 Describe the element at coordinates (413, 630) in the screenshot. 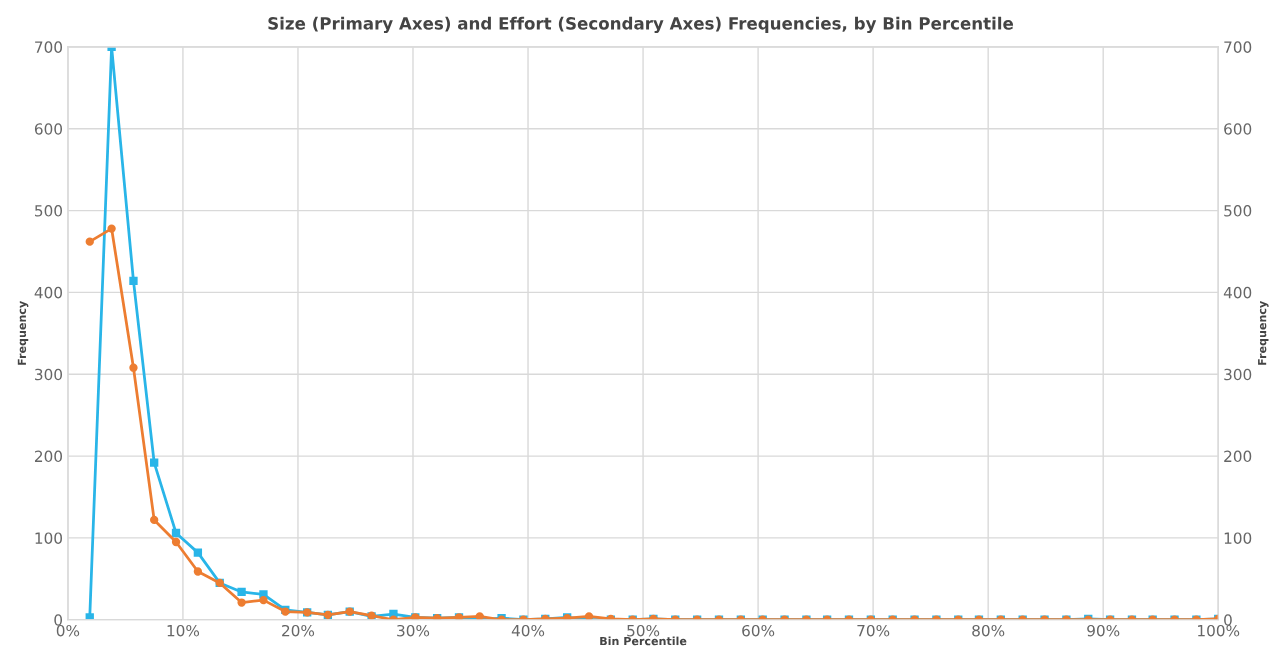

I see `x-tick-label: 30%` at that location.